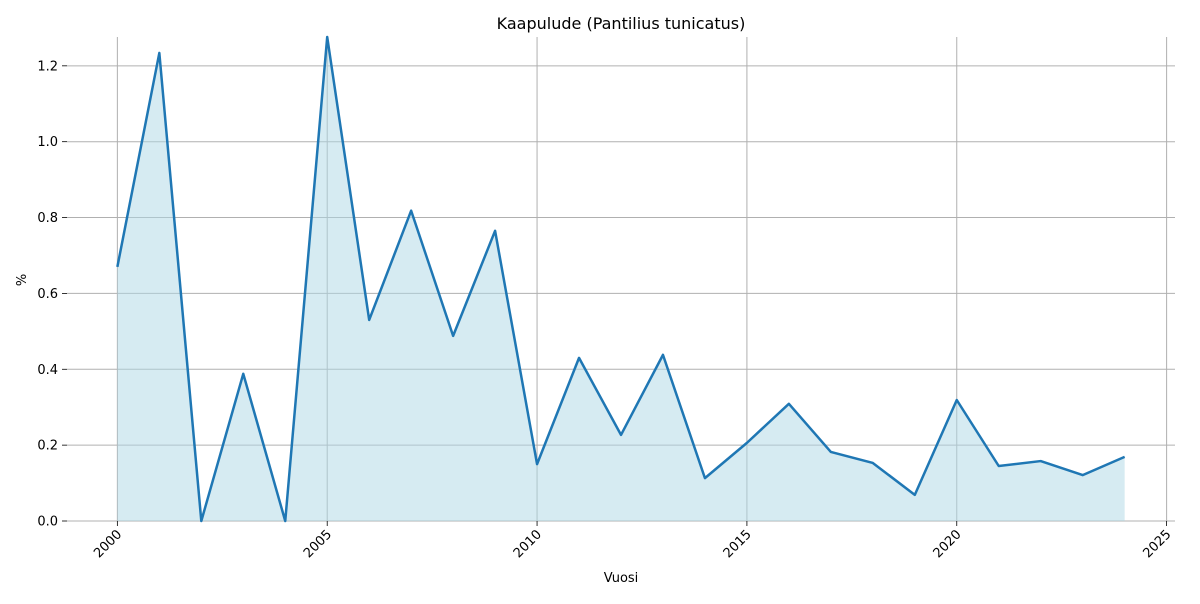 The width and height of the screenshot is (1200, 604). I want to click on y-tick-label: 0.8, so click(47, 218).